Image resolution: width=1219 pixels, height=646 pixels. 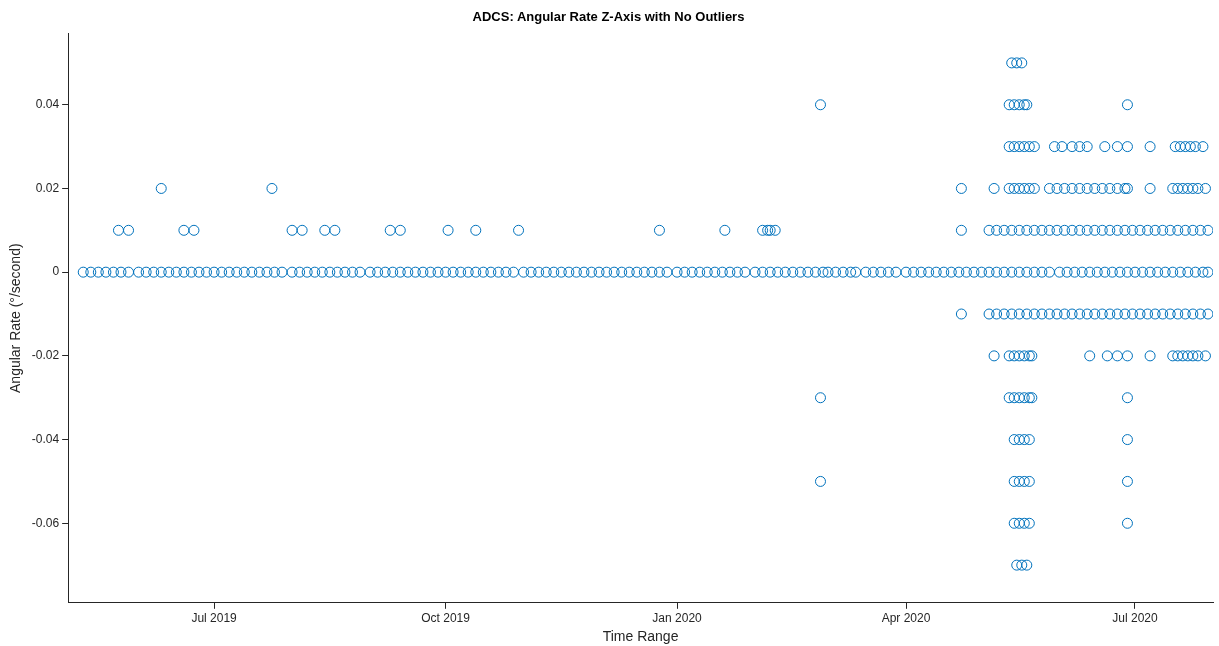 I want to click on y-tick-label: 0.02, so click(x=47, y=187).